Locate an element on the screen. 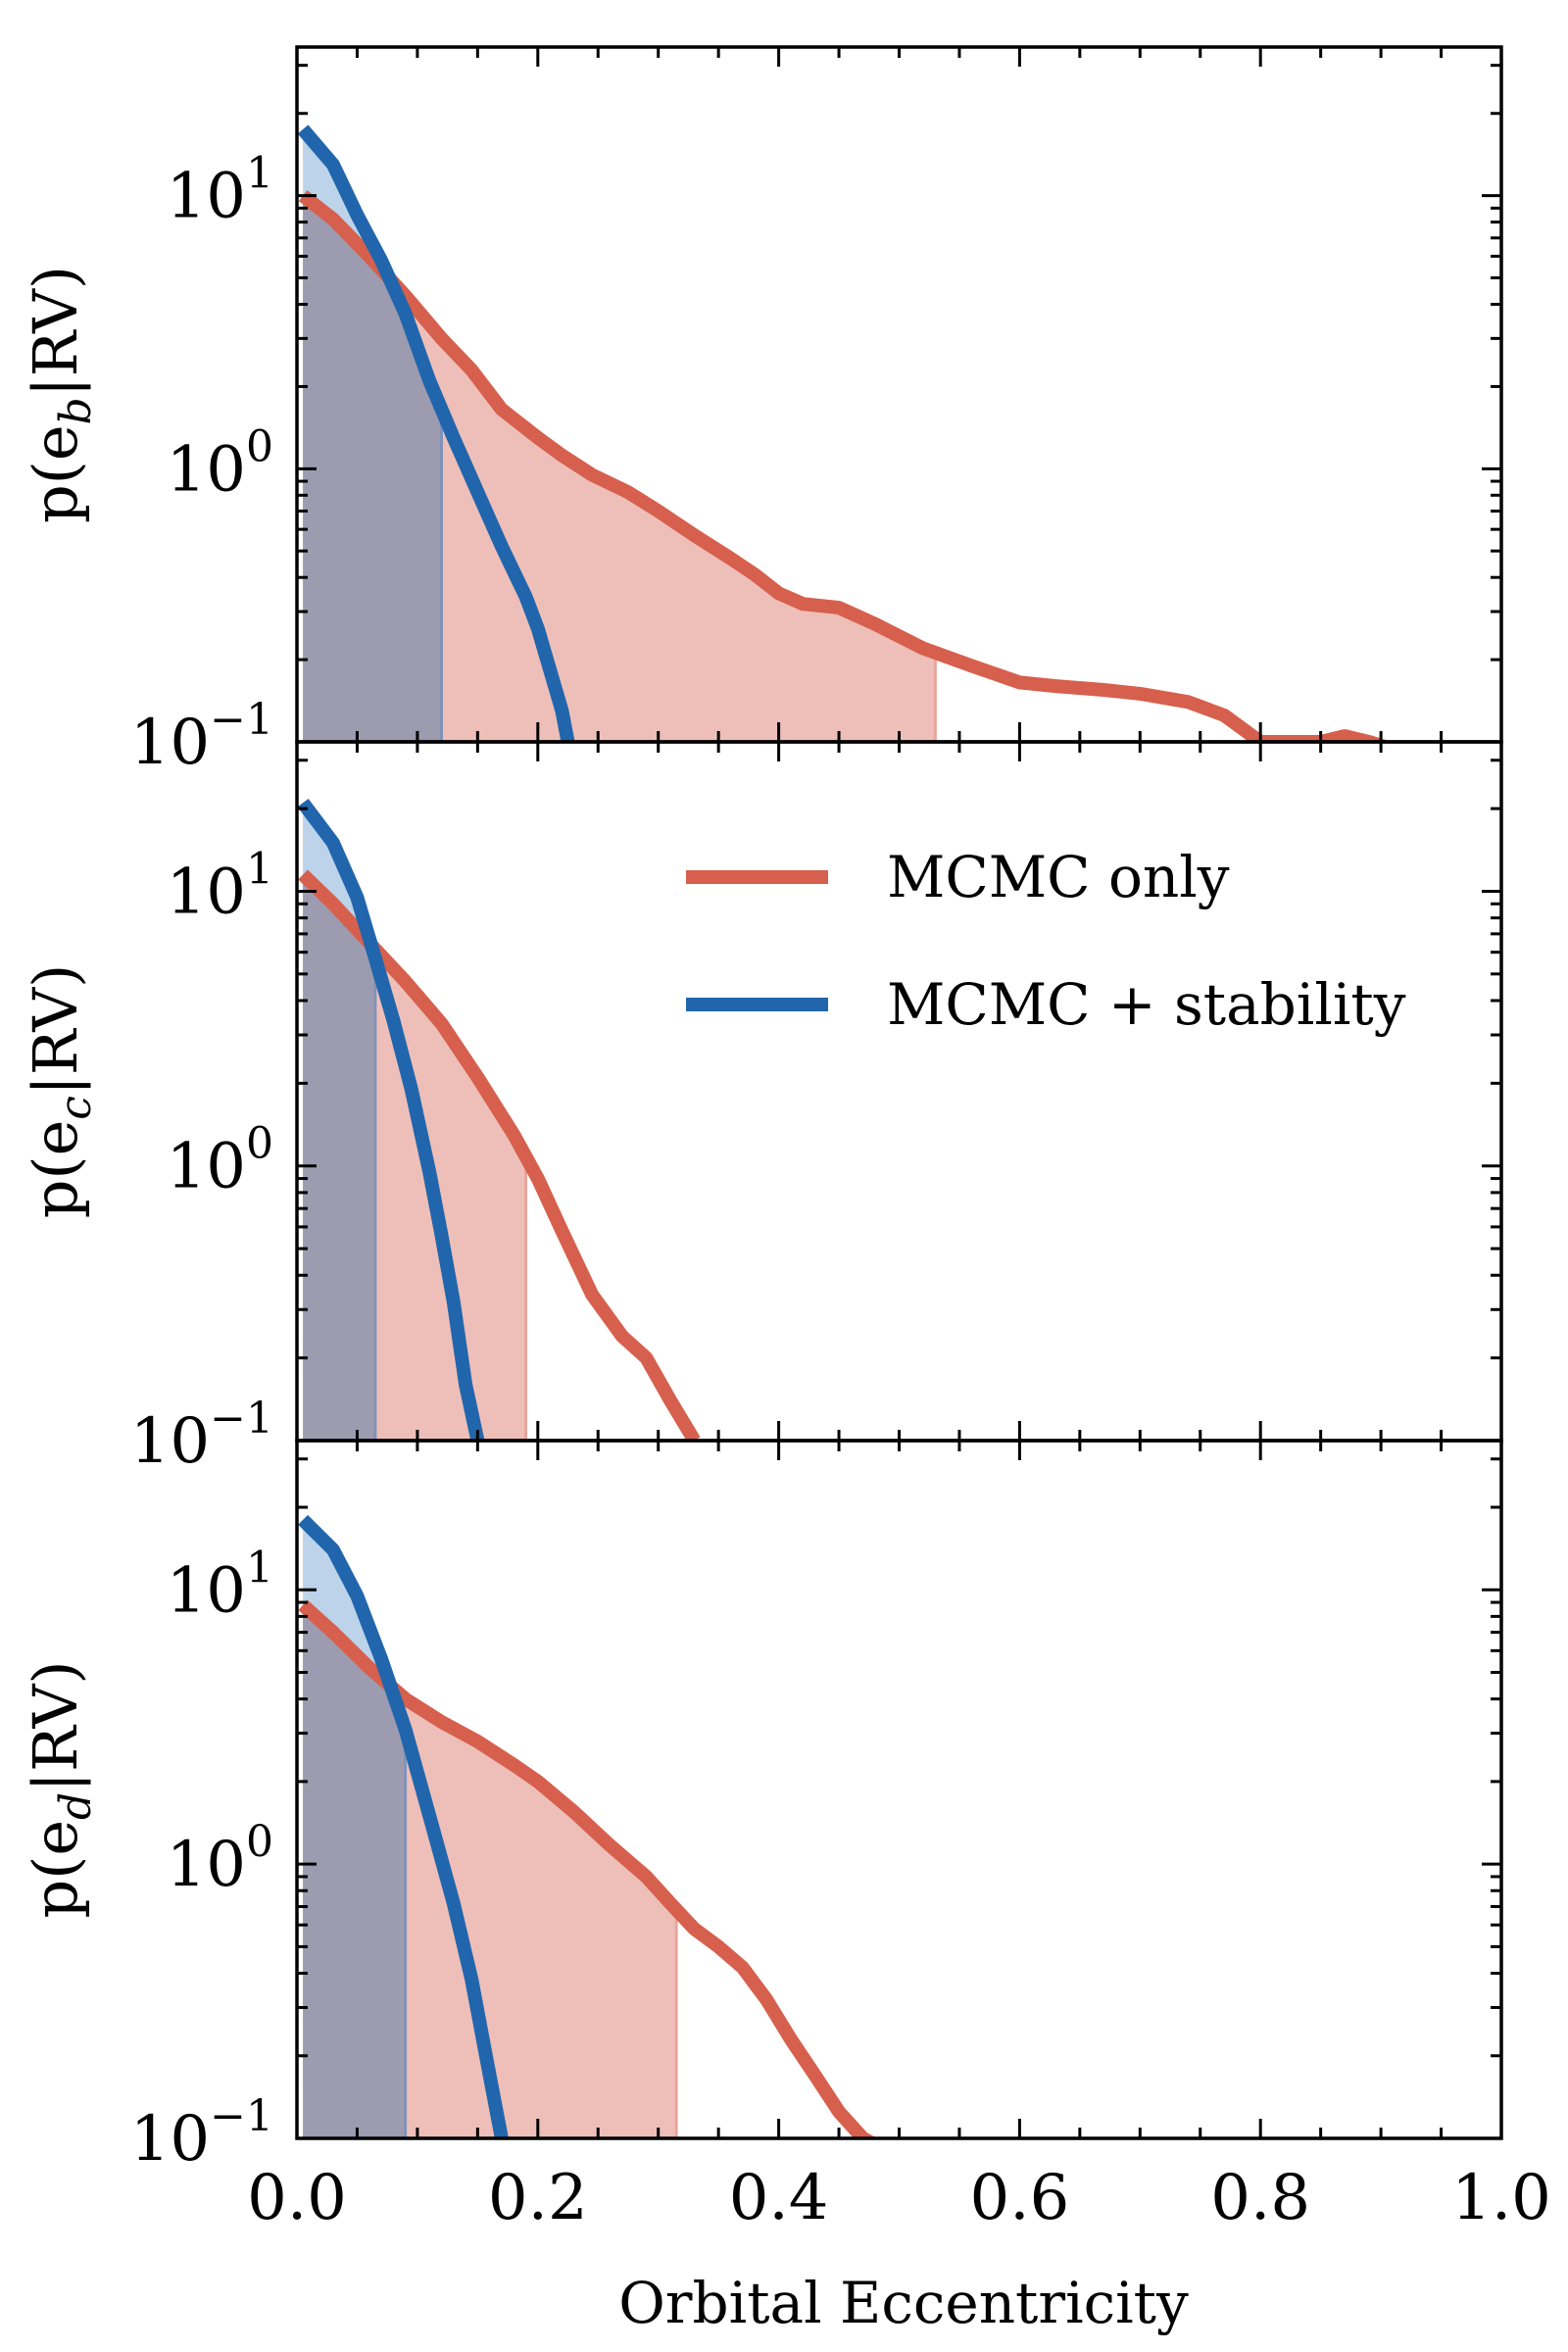 The height and width of the screenshot is (2352, 1568). legend: MCMC only MCMC + stability is located at coordinates (1046, 941).